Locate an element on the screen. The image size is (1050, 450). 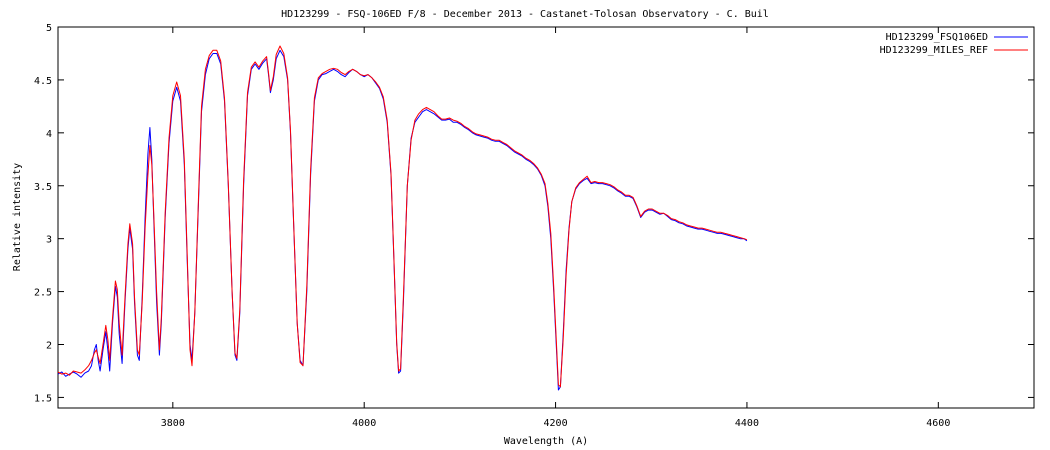
y-tick-label: 4 is located at coordinates (49, 134).